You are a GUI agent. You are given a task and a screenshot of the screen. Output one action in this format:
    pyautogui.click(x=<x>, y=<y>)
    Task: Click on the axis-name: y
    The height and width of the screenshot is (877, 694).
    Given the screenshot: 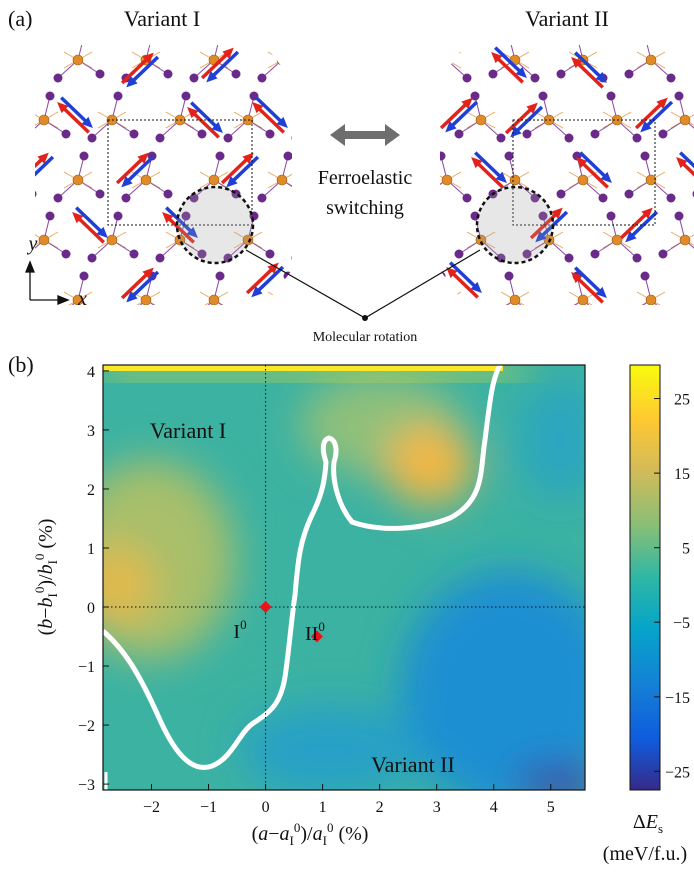 What is the action you would take?
    pyautogui.click(x=32, y=244)
    